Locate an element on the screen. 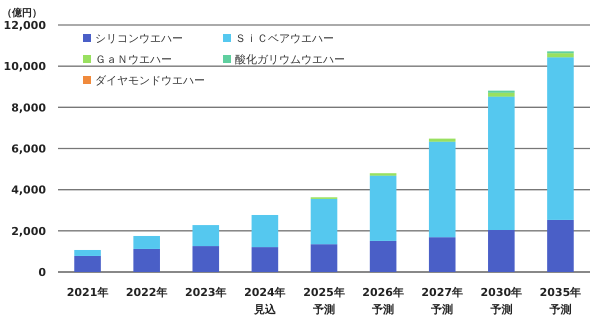 This screenshot has height=335, width=598. legend-label: シリコンウエハー is located at coordinates (139, 38).